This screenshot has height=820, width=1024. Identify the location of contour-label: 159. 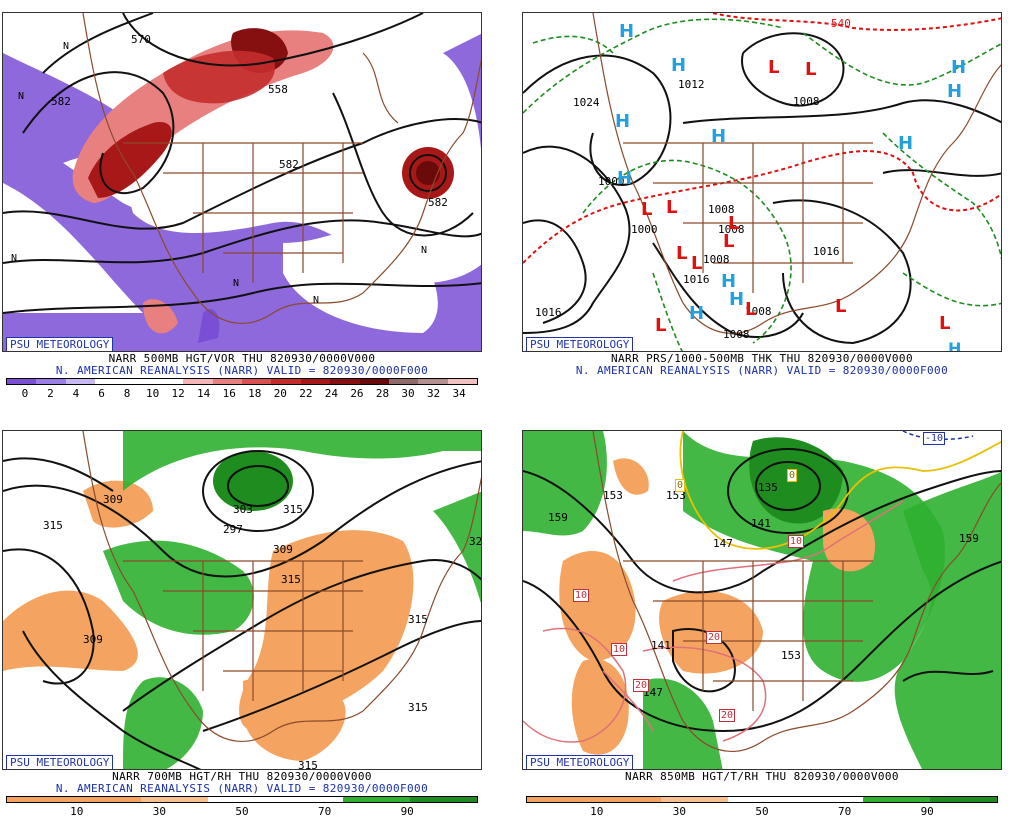
(558, 517).